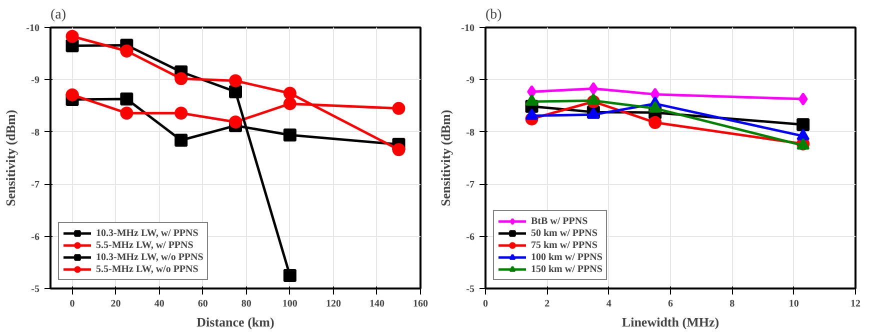 Image resolution: width=870 pixels, height=332 pixels. I want to click on legend-label: 100 km w/ PPNS, so click(566, 257).